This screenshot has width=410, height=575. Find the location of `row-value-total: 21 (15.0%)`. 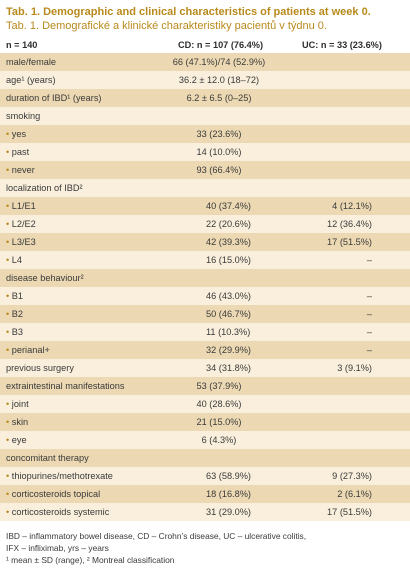

row-value-total: 21 (15.0%) is located at coordinates (219, 422).